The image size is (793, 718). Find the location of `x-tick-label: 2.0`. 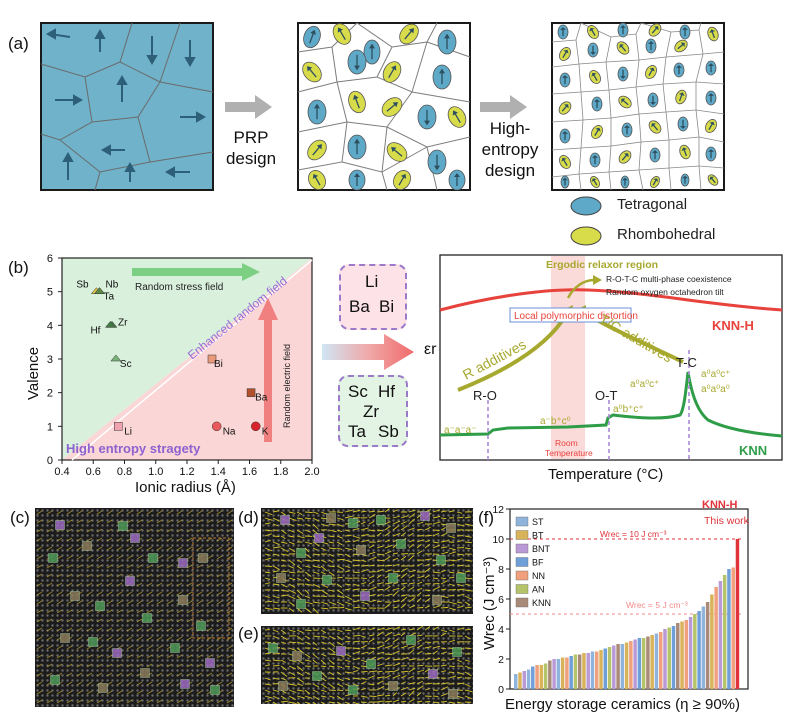

x-tick-label: 2.0 is located at coordinates (311, 472).